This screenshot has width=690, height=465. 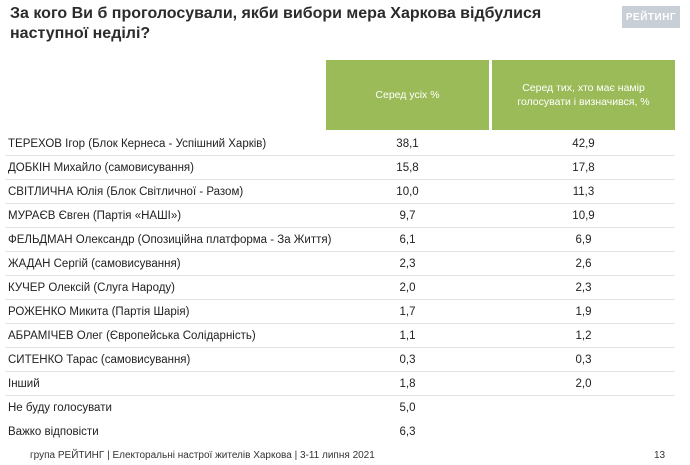 What do you see at coordinates (583, 168) in the screenshot?
I see `value-decided: 17,8` at bounding box center [583, 168].